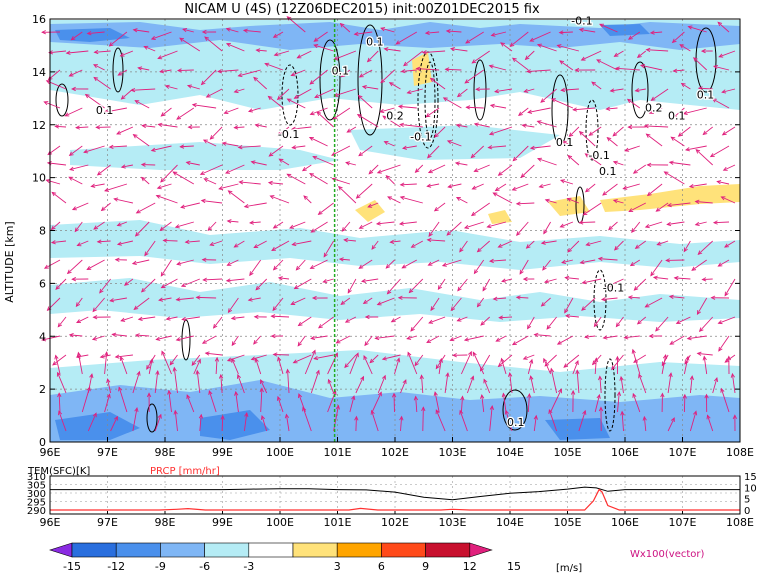  Describe the element at coordinates (613, 287) in the screenshot. I see `contour-label: -0.1` at that location.